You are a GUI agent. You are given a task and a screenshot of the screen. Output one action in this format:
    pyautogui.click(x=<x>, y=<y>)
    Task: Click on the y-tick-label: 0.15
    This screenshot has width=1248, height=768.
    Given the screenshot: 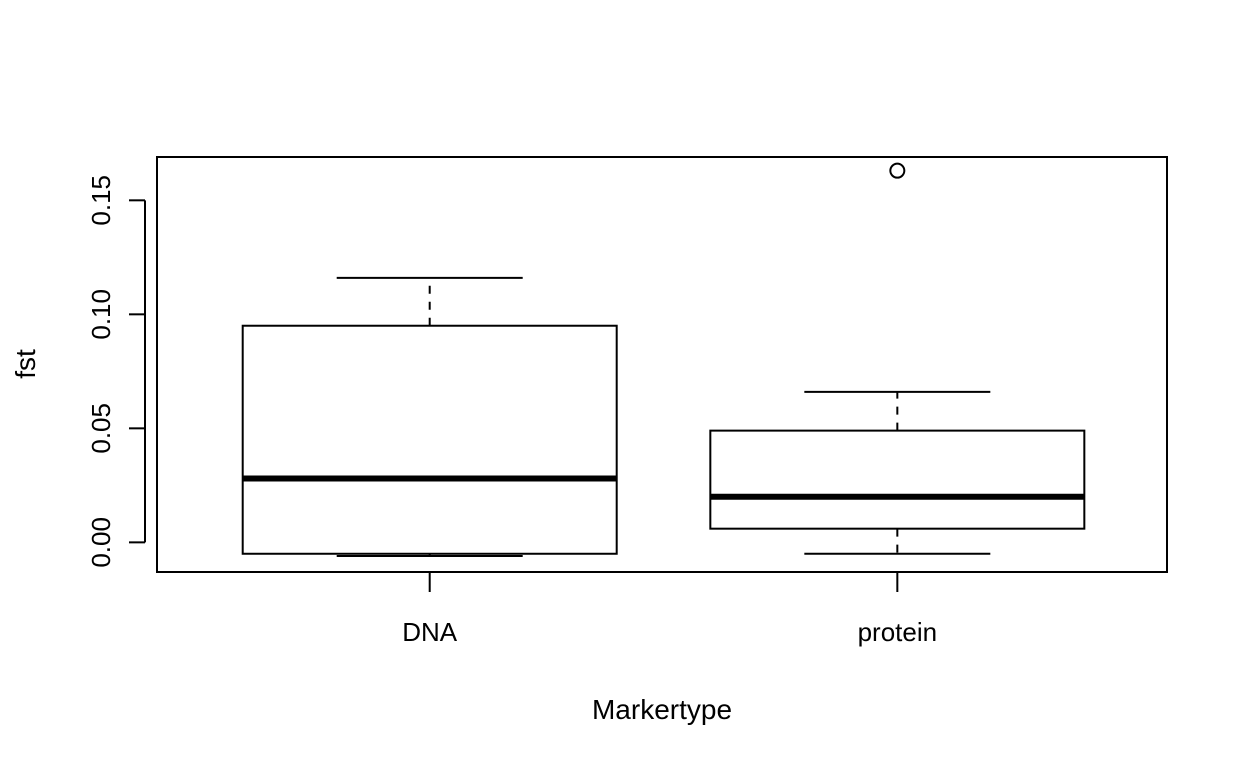 What is the action you would take?
    pyautogui.click(x=101, y=200)
    